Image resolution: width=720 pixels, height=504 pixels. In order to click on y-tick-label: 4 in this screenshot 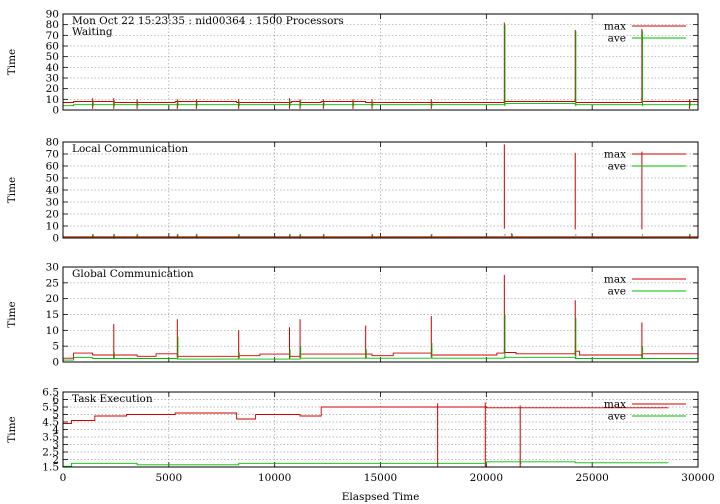, I will do `click(55, 430)`.